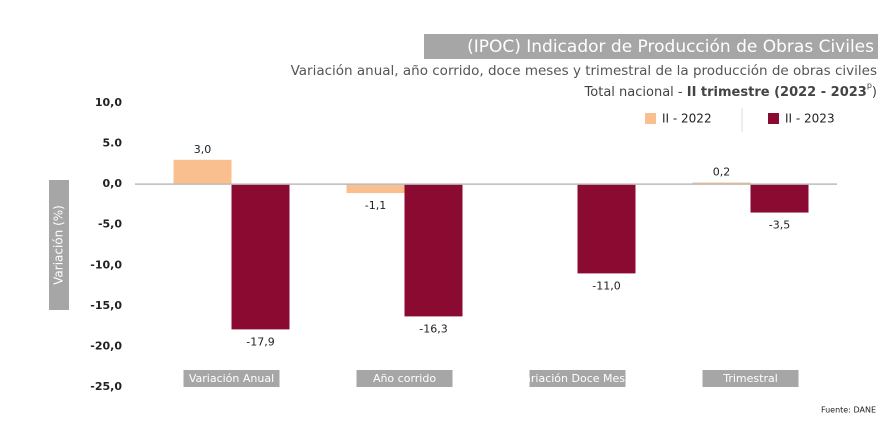  I want to click on value-label: 0,2, so click(722, 172).